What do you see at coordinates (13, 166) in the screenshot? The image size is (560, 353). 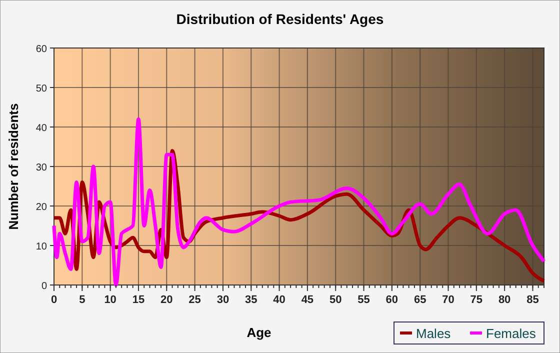 I see `y-axis-title: Number of residents` at bounding box center [13, 166].